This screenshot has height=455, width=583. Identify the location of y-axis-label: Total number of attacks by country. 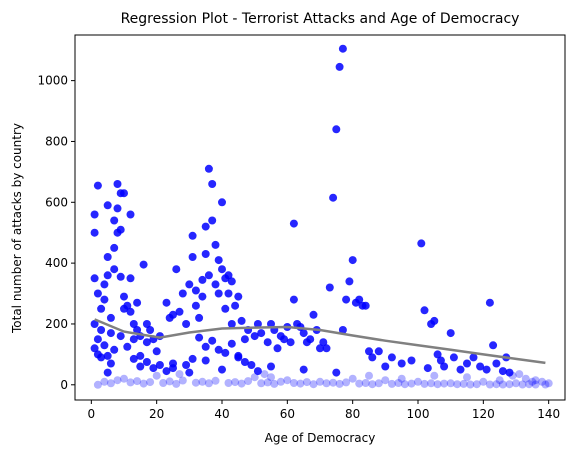
(17, 228).